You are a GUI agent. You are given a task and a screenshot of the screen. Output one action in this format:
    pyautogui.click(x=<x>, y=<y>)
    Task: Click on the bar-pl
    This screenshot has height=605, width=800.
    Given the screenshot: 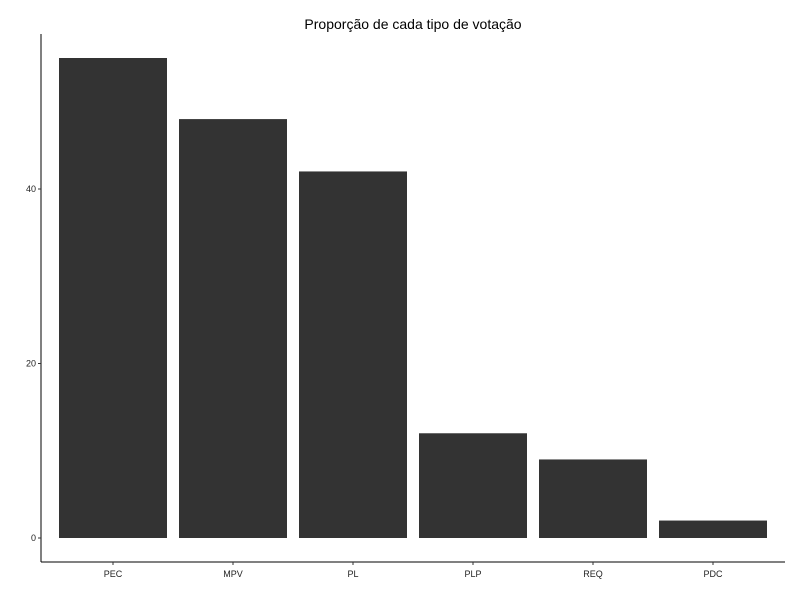 What is the action you would take?
    pyautogui.click(x=353, y=354)
    